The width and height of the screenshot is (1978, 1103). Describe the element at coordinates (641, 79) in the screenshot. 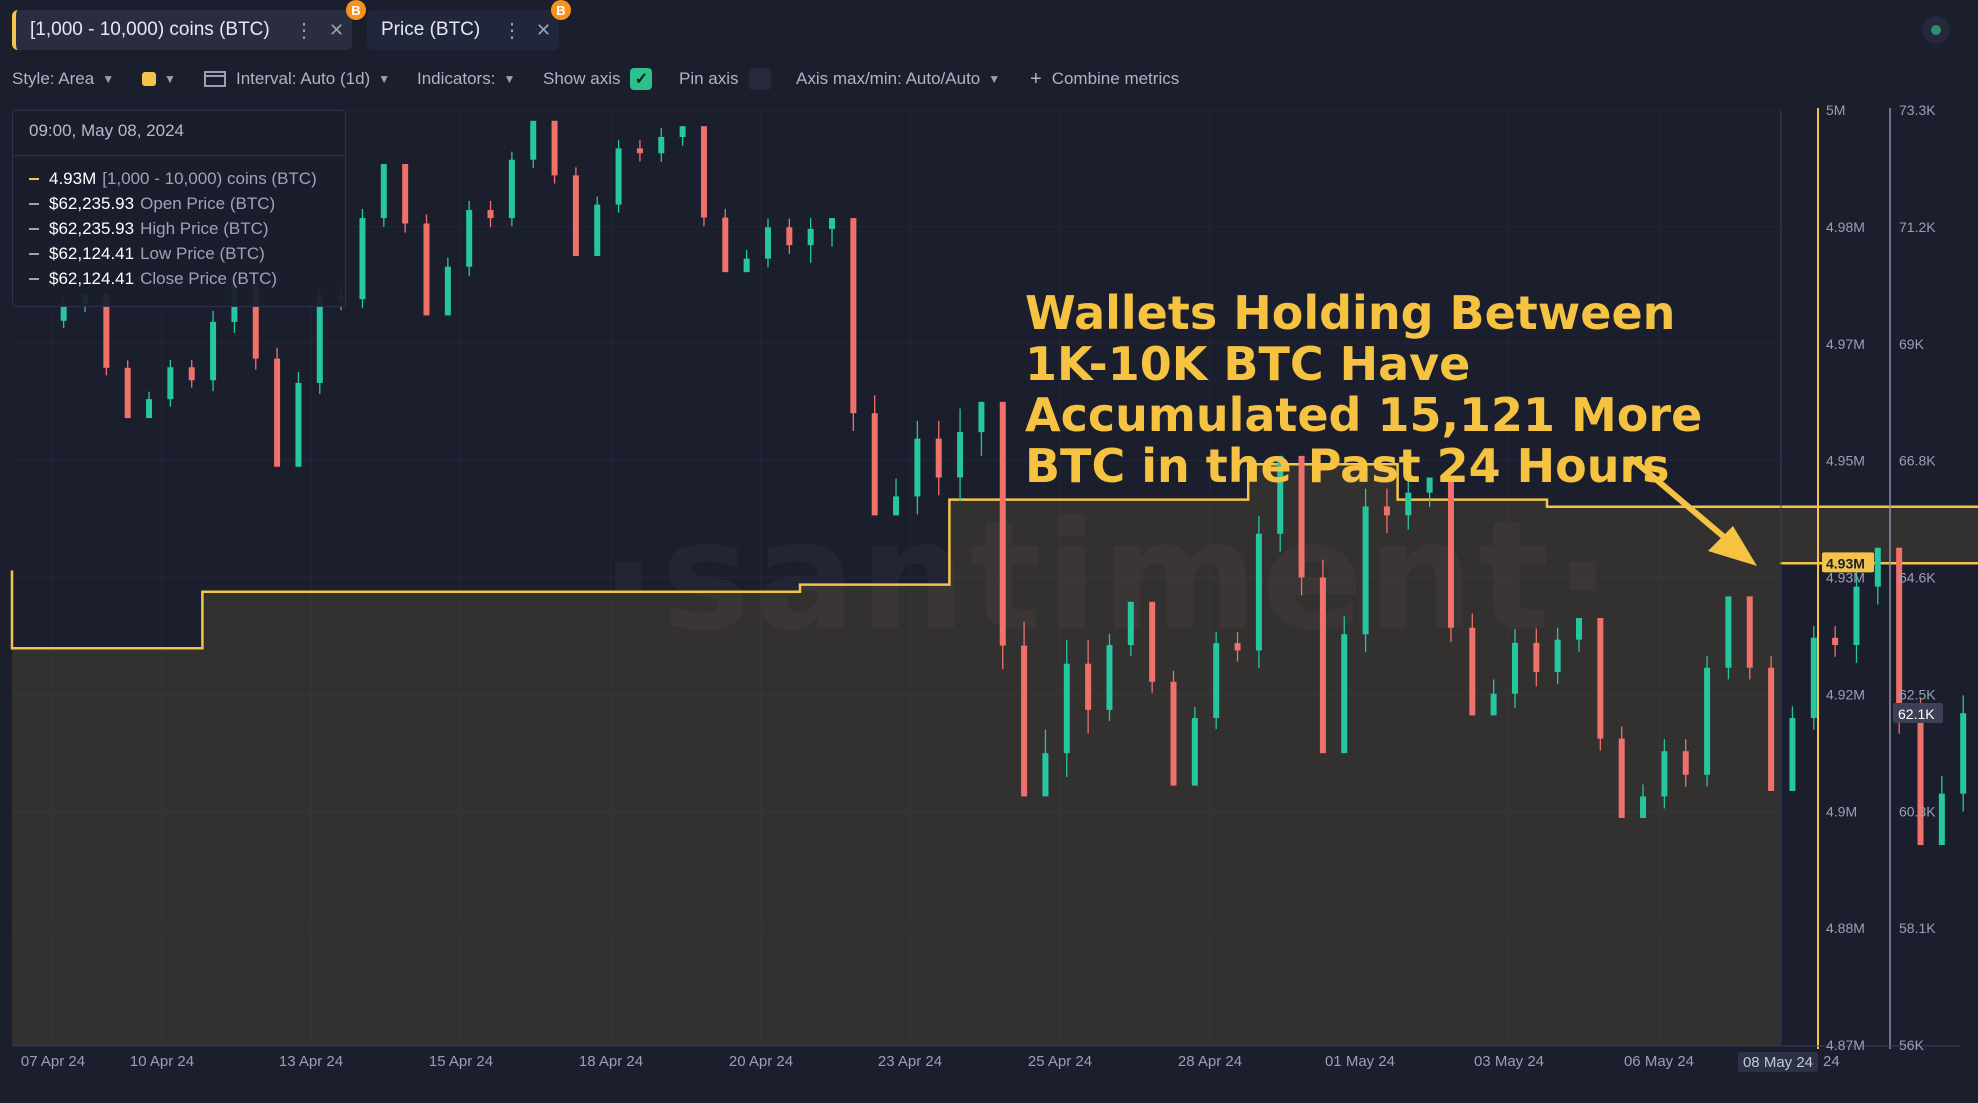

I see `checkbox-checked-icon: ✓` at that location.